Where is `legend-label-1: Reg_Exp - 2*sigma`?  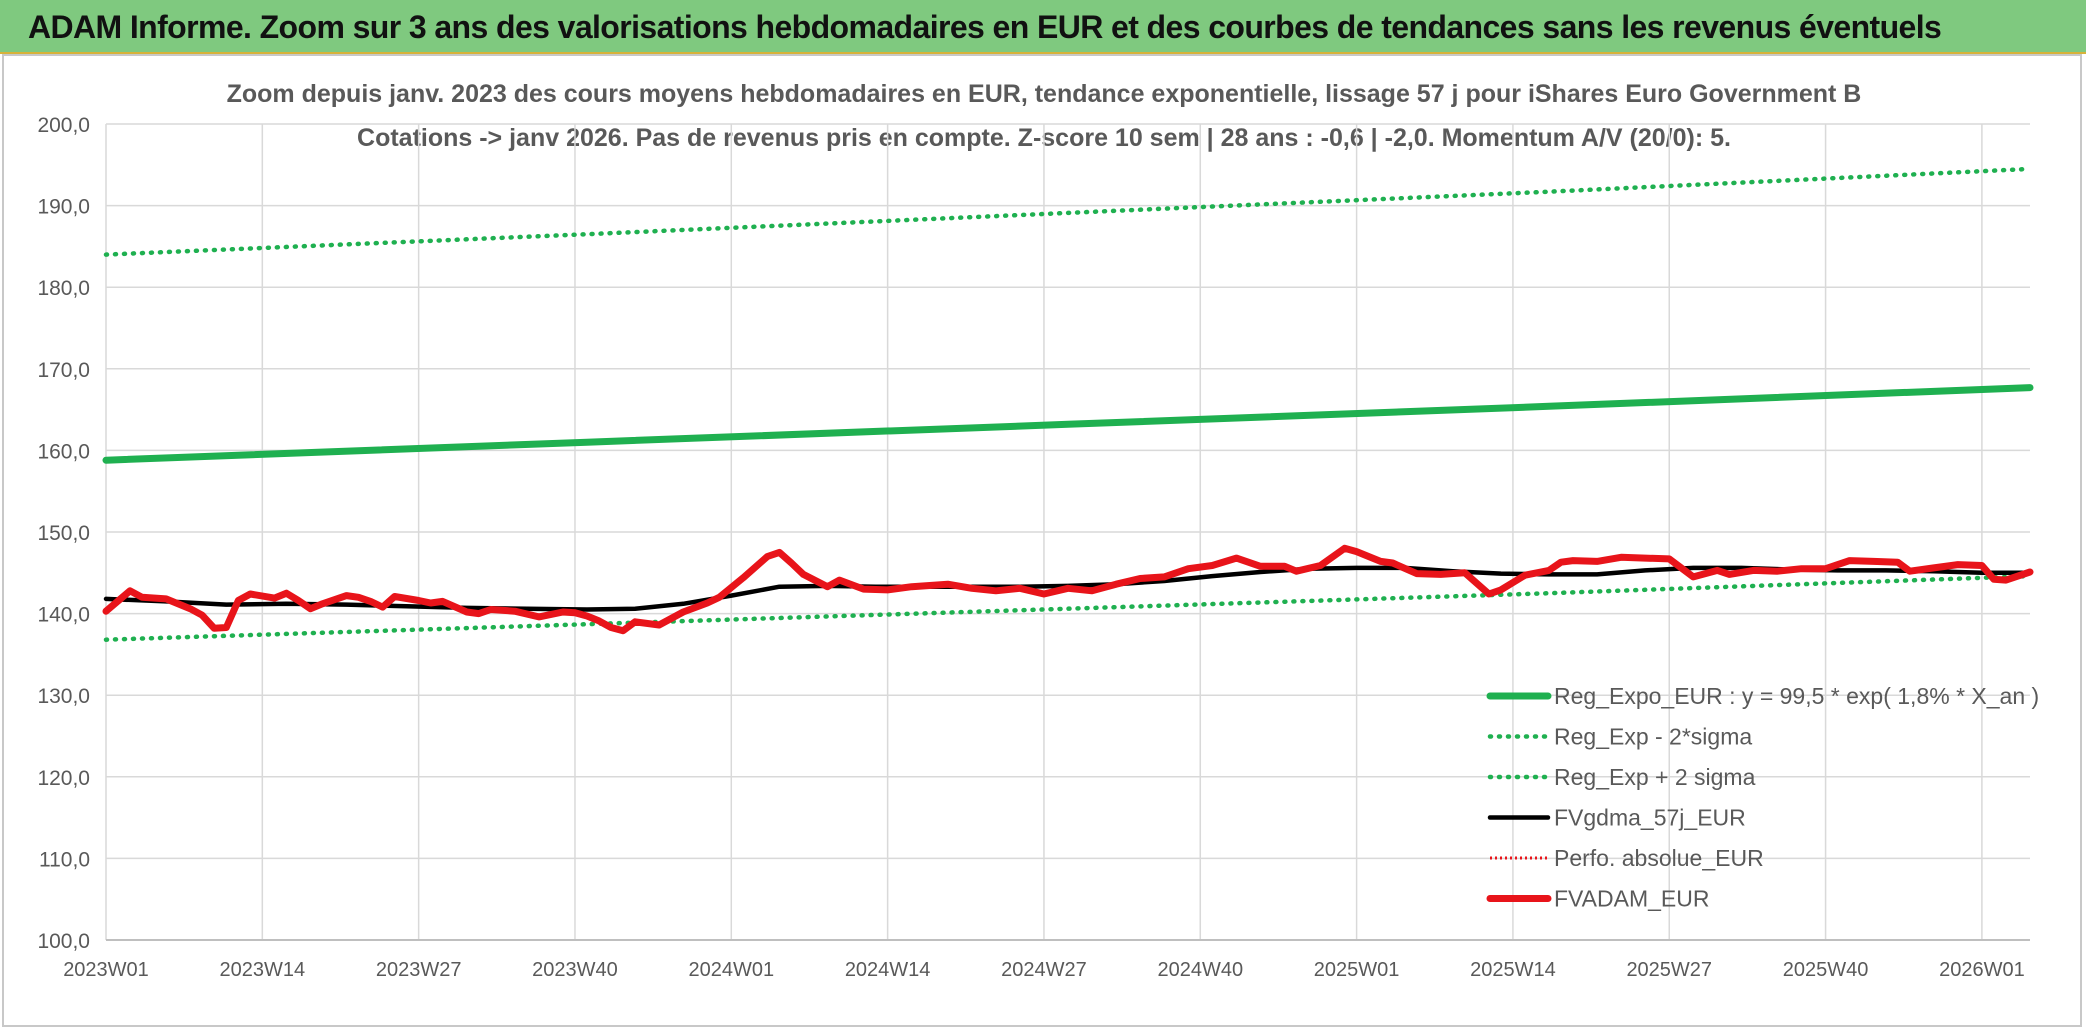
legend-label-1: Reg_Exp - 2*sigma is located at coordinates (1653, 737).